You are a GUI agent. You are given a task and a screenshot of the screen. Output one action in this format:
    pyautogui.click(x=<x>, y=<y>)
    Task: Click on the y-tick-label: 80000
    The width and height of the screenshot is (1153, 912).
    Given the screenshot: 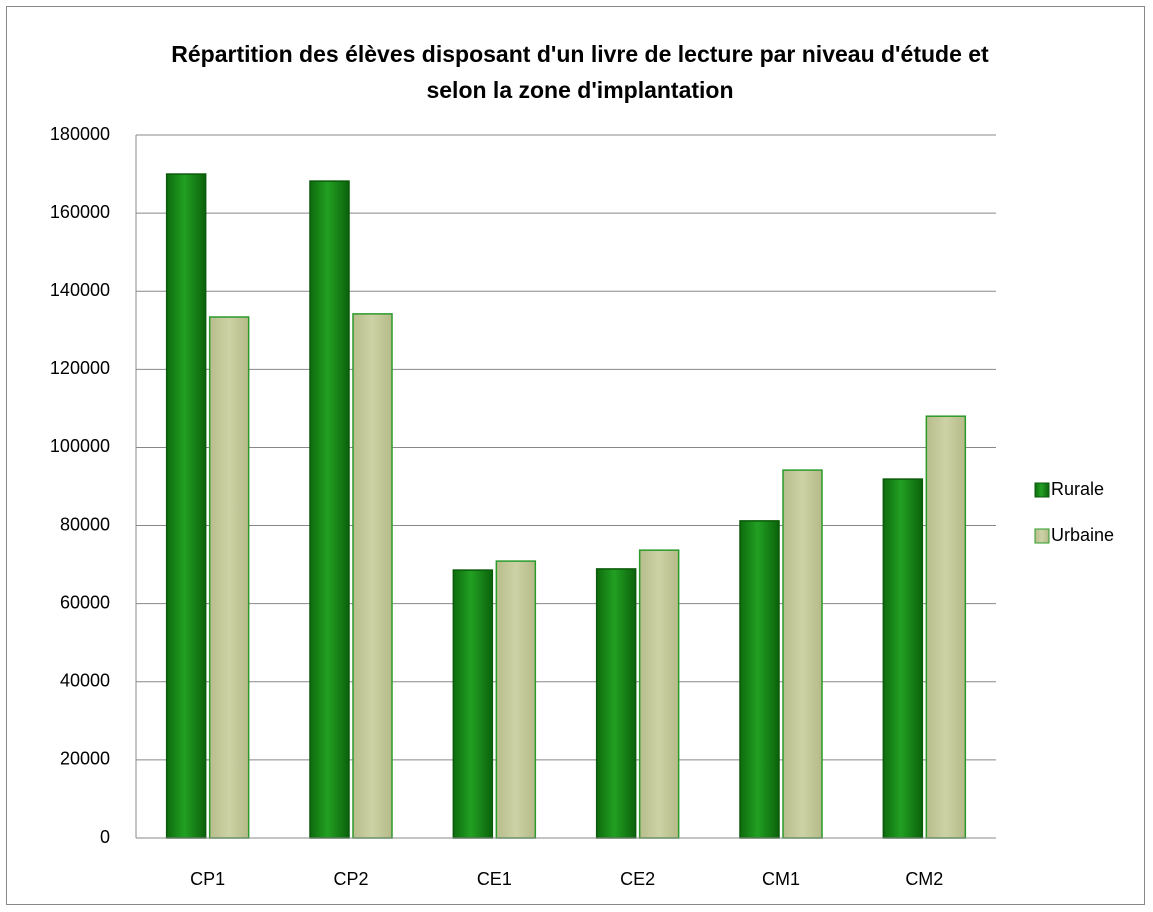 What is the action you would take?
    pyautogui.click(x=85, y=524)
    